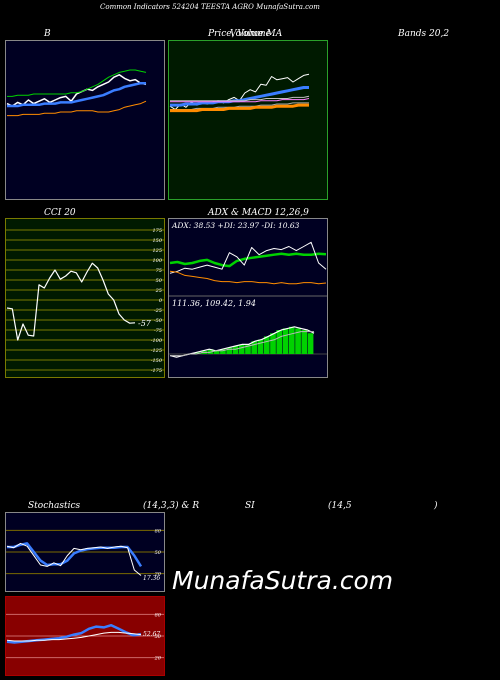 The width and height of the screenshot is (500, 680). Describe the element at coordinates (157, 241) in the screenshot. I see `cci-tick-label: 150` at that location.